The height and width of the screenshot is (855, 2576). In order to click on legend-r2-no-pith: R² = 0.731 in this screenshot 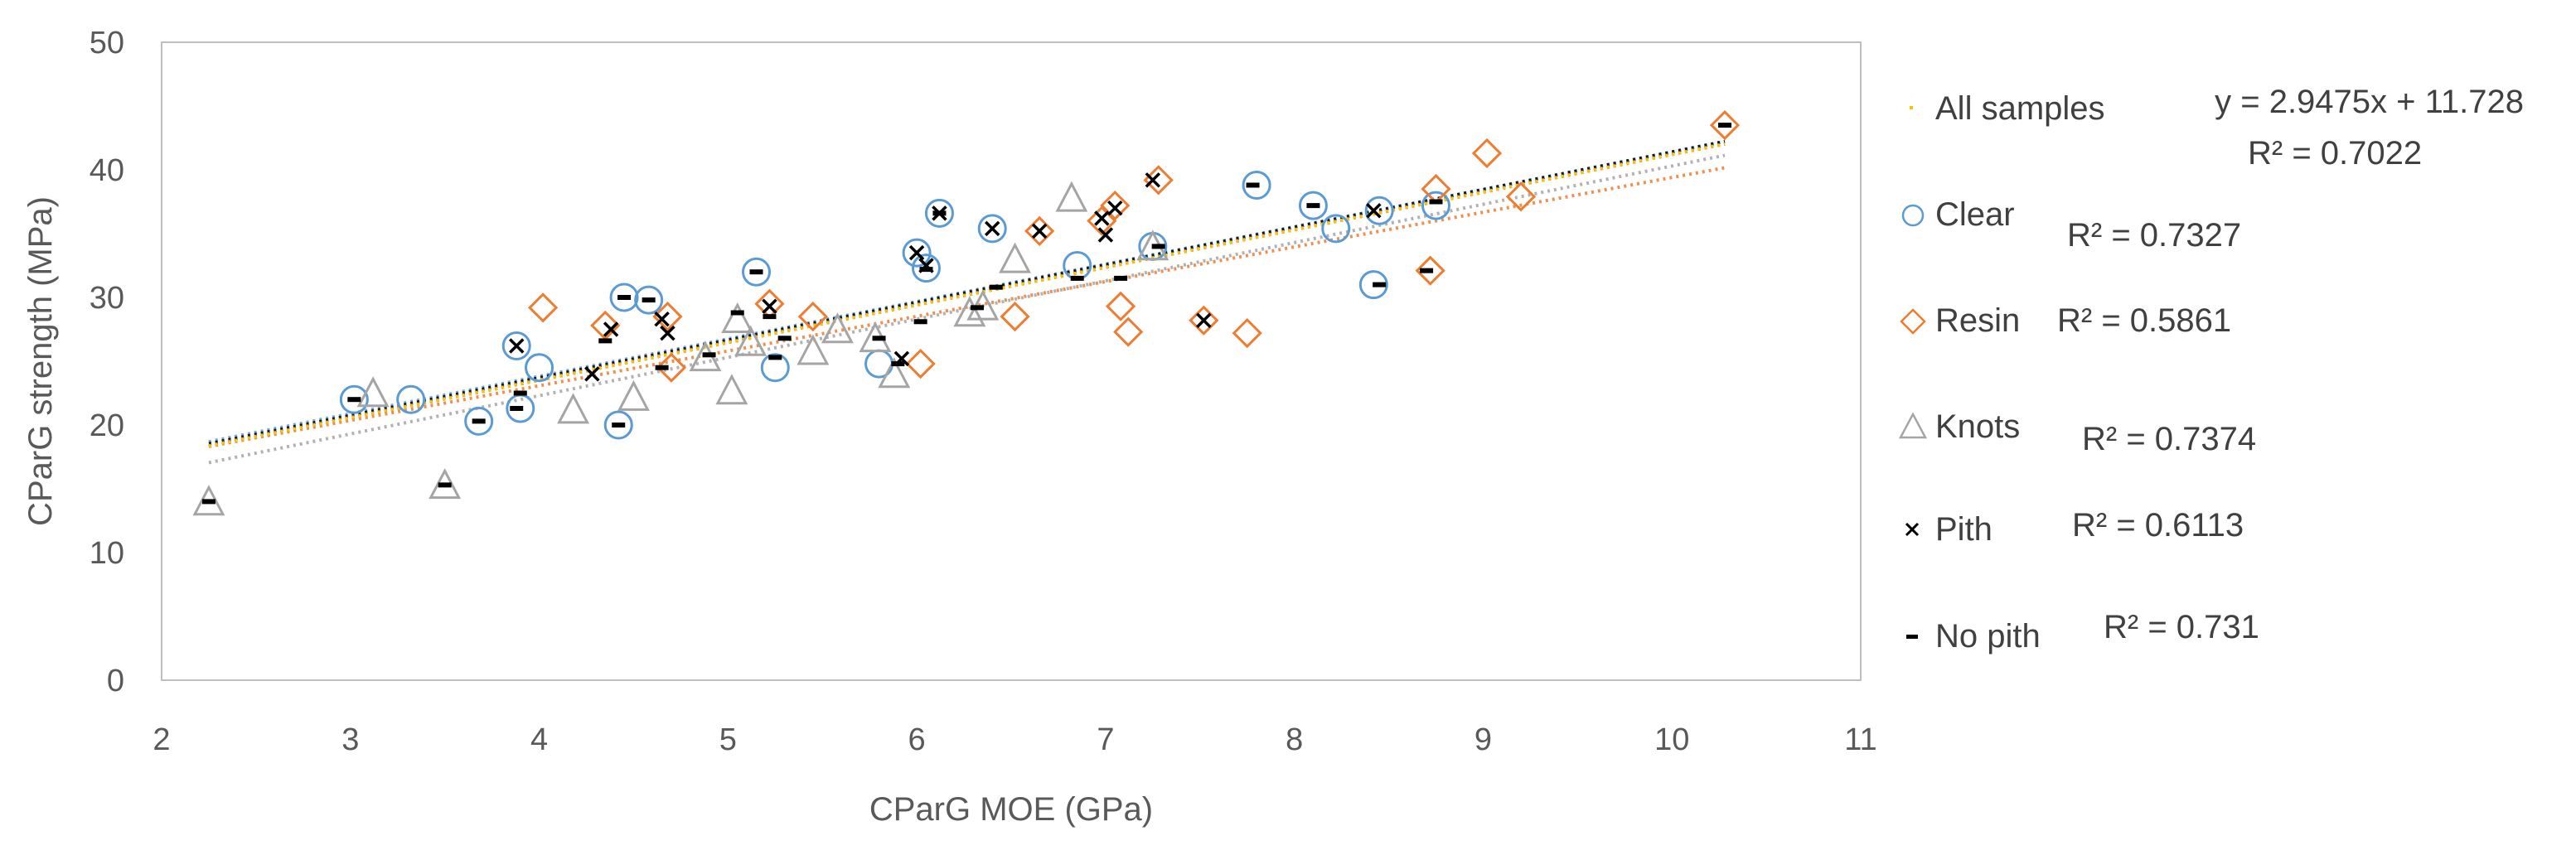, I will do `click(2181, 627)`.